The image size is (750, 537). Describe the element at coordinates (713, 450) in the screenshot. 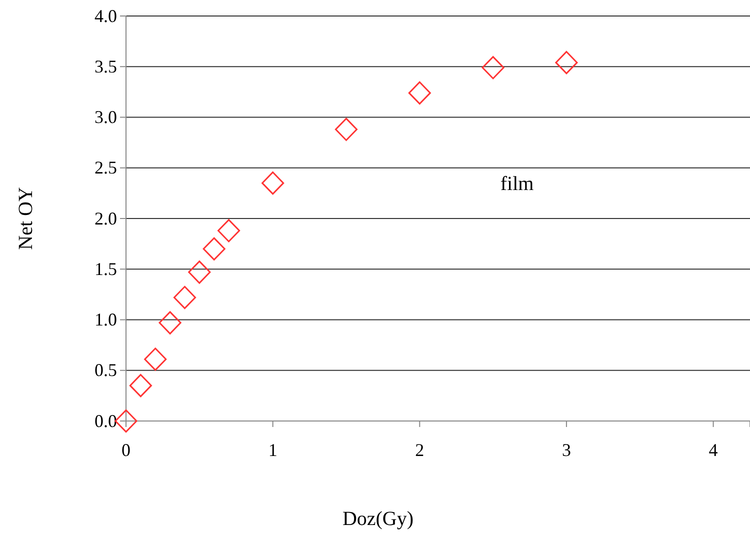

I see `x-tick-label: 4` at that location.